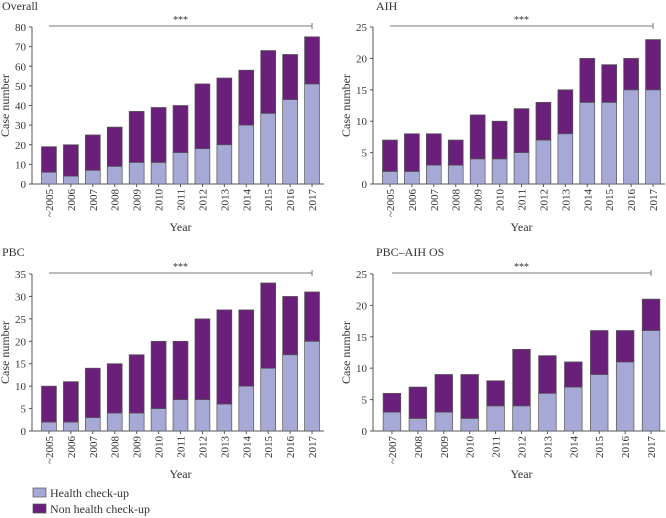 The height and width of the screenshot is (518, 666). What do you see at coordinates (21, 146) in the screenshot?
I see `y-tick-label: 20` at bounding box center [21, 146].